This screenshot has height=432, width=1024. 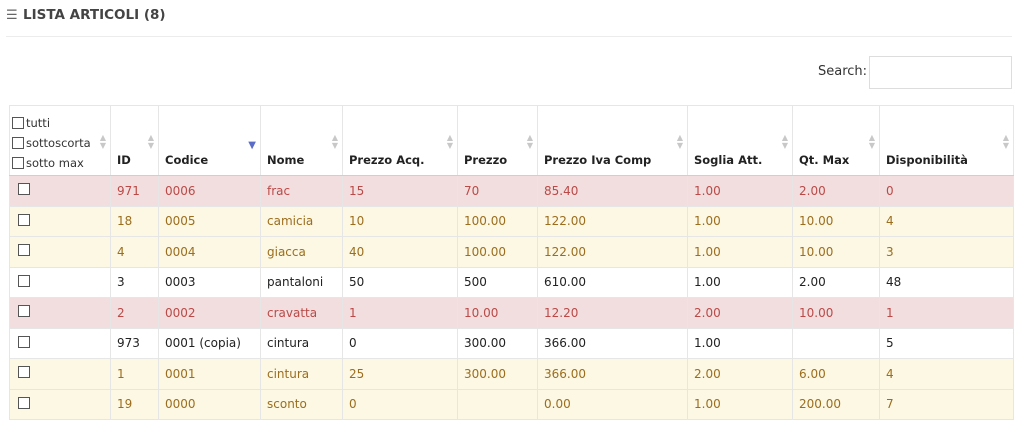 What do you see at coordinates (134, 140) in the screenshot?
I see `column-header-id: ID ▲ ▼` at bounding box center [134, 140].